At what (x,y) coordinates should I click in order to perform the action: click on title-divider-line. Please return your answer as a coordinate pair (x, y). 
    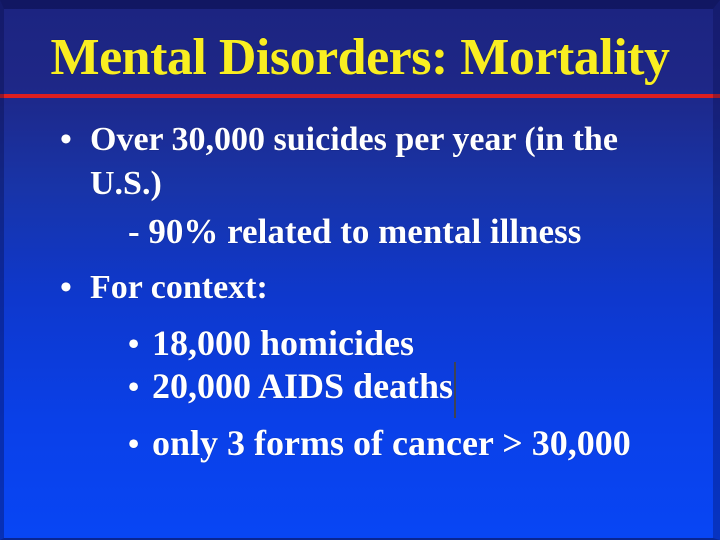
    Looking at the image, I should click on (360, 96).